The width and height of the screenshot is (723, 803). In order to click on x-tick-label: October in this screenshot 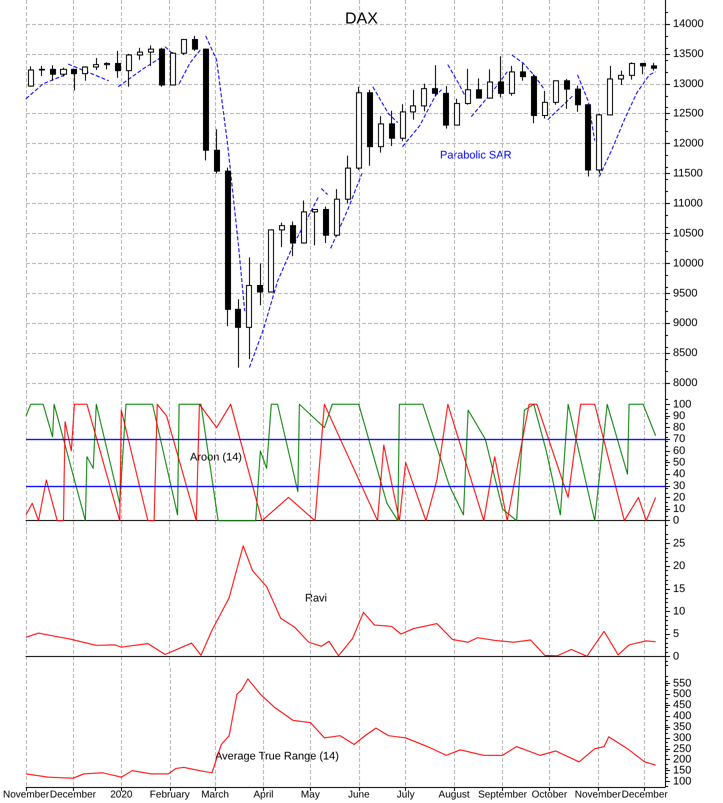, I will do `click(550, 795)`.